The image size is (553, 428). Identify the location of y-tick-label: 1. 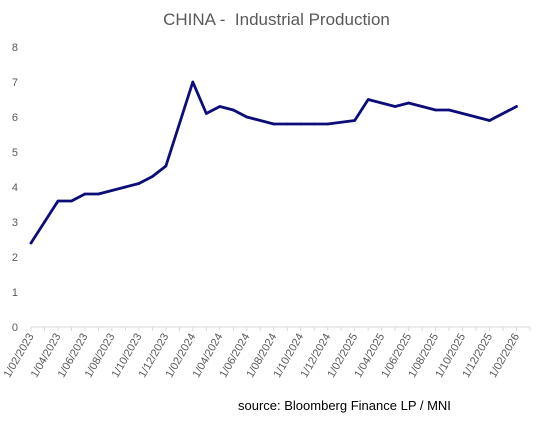
(15, 293).